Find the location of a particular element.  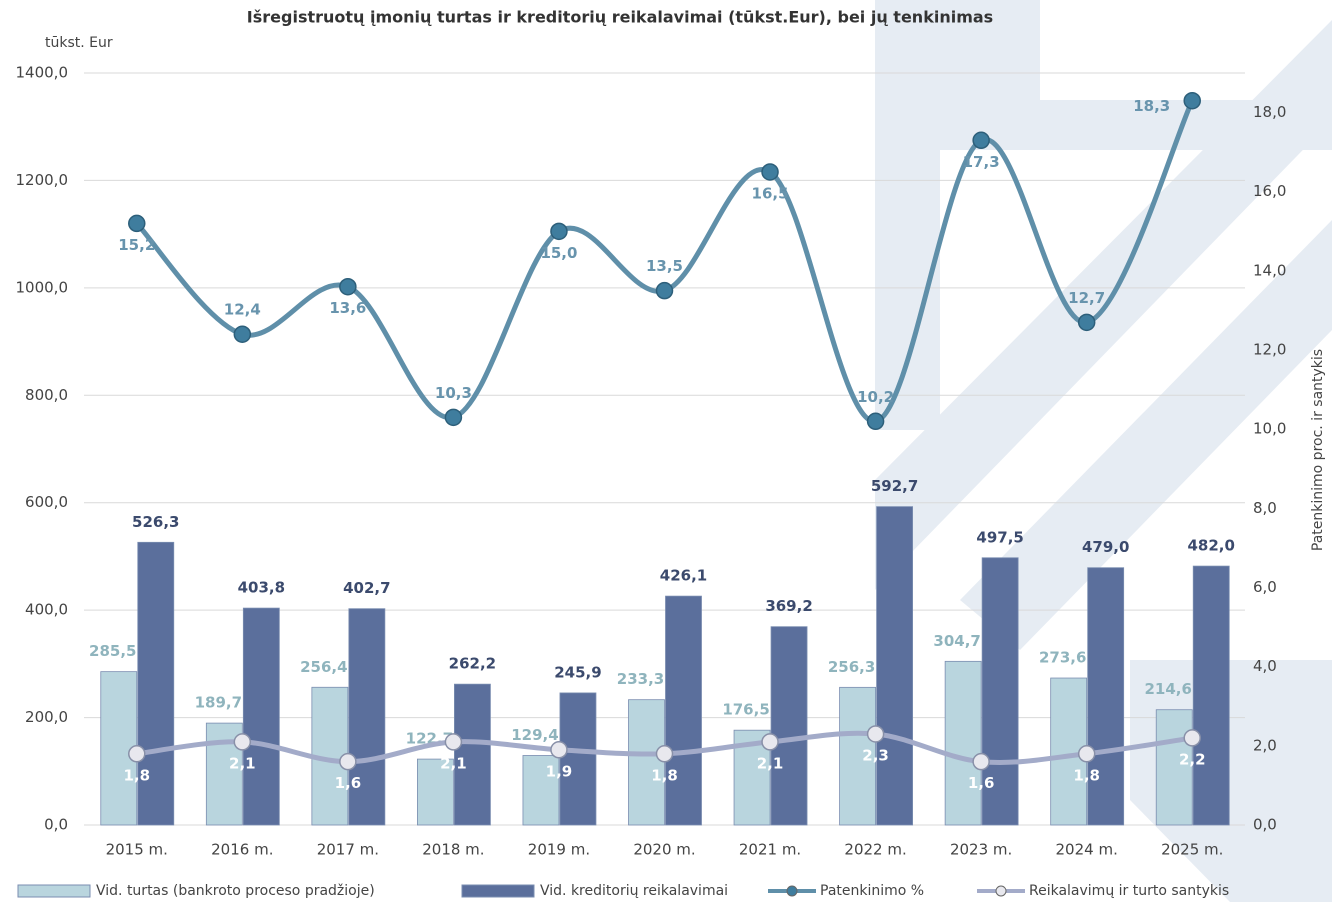

data-label: 16,5 is located at coordinates (770, 193).